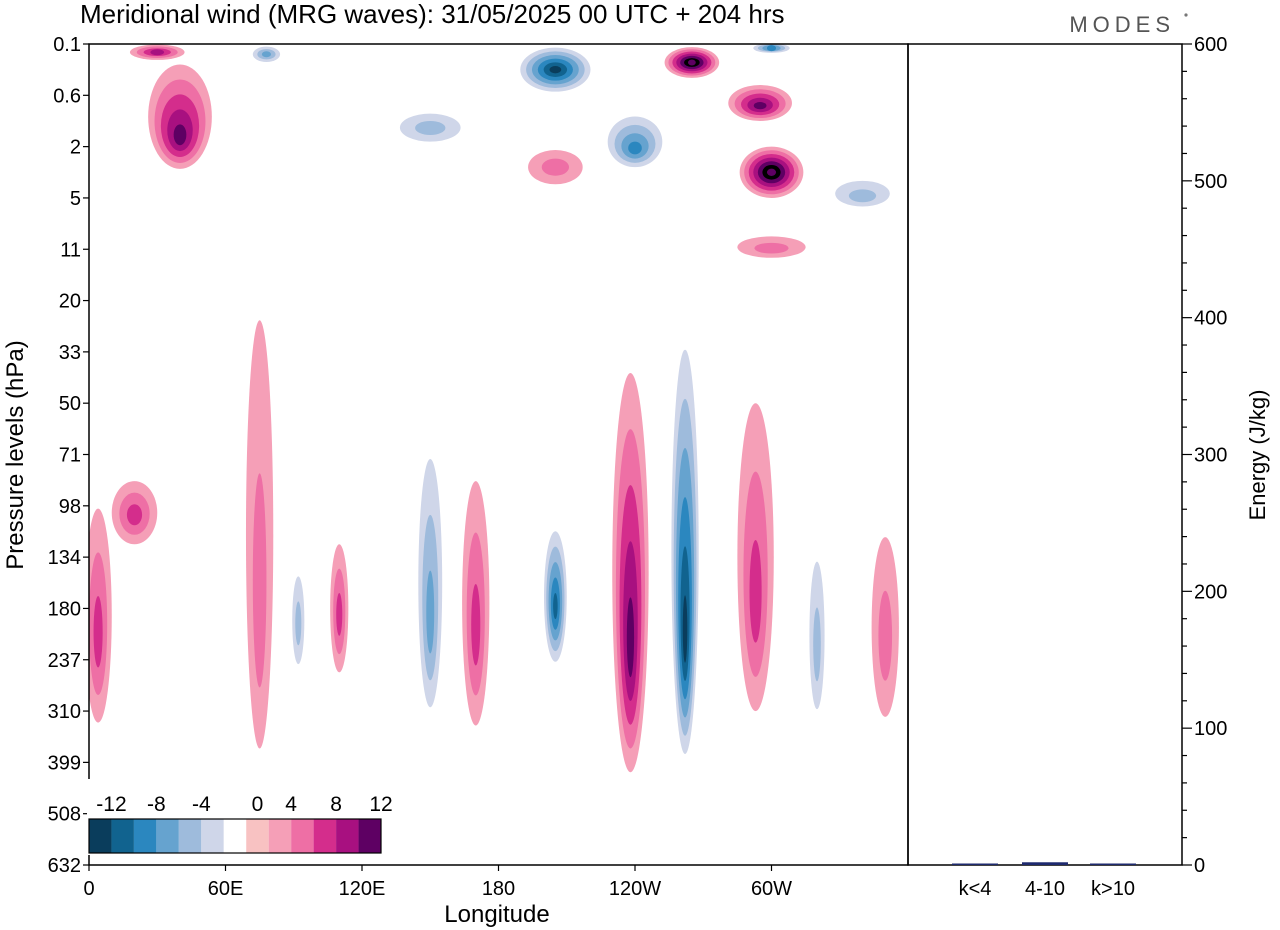 This screenshot has height=930, width=1280. What do you see at coordinates (291, 804) in the screenshot?
I see `colorbar-label: 4` at bounding box center [291, 804].